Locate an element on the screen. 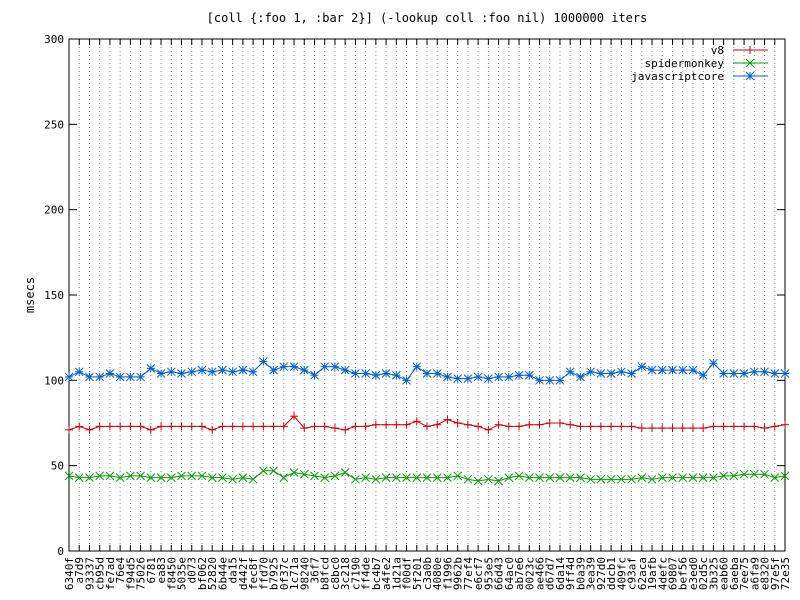 The width and height of the screenshot is (800, 600). x-tick-label: bc4b7 is located at coordinates (376, 573).